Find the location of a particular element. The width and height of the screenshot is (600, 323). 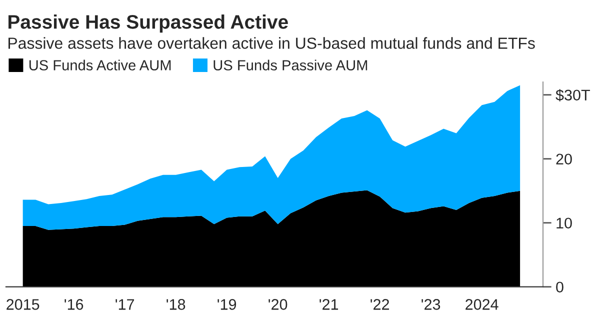

x-tick-label: '20 is located at coordinates (278, 304).